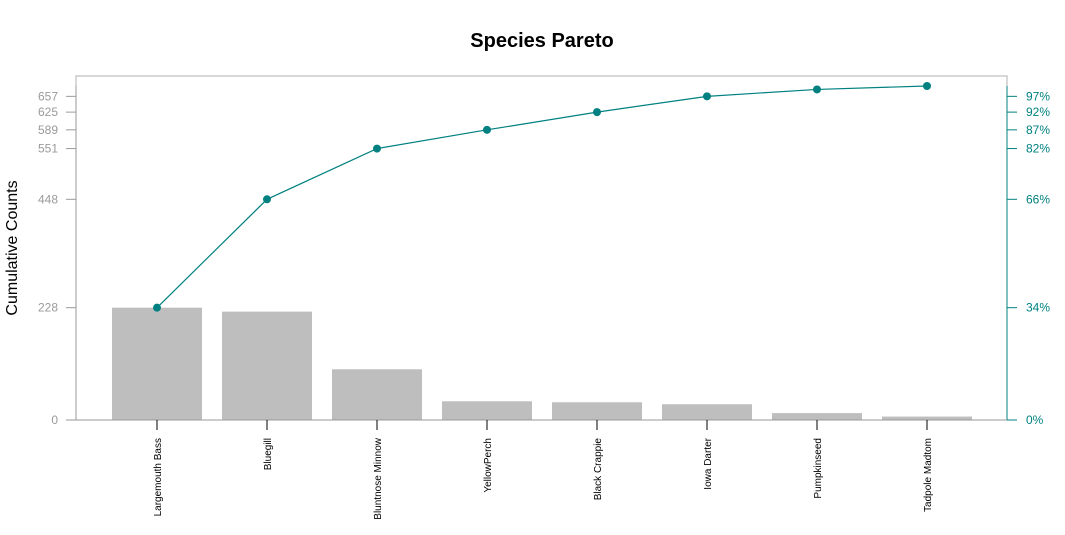 The image size is (1065, 535). Describe the element at coordinates (158, 477) in the screenshot. I see `x-tick-label: Largemouth Bass` at that location.